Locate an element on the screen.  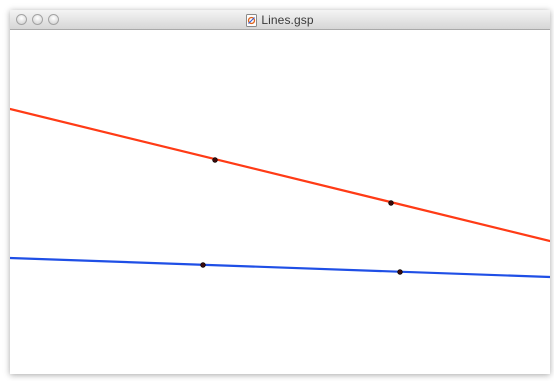
window-title-group: Lines.gsp is located at coordinates (280, 20).